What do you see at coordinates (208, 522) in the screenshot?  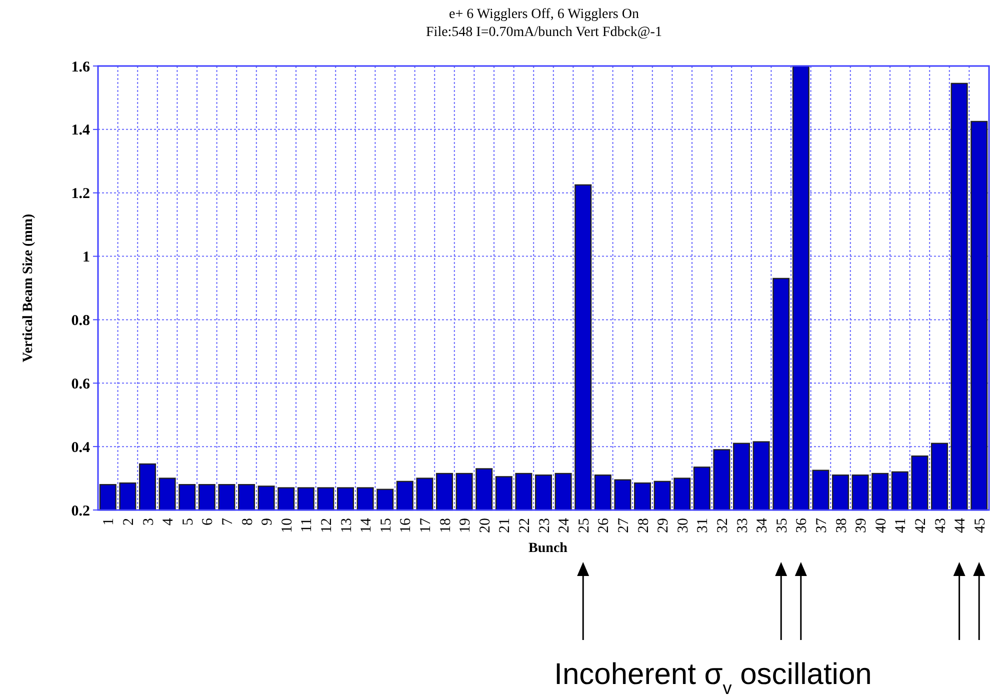 I see `x-tick-label: 6` at bounding box center [208, 522].